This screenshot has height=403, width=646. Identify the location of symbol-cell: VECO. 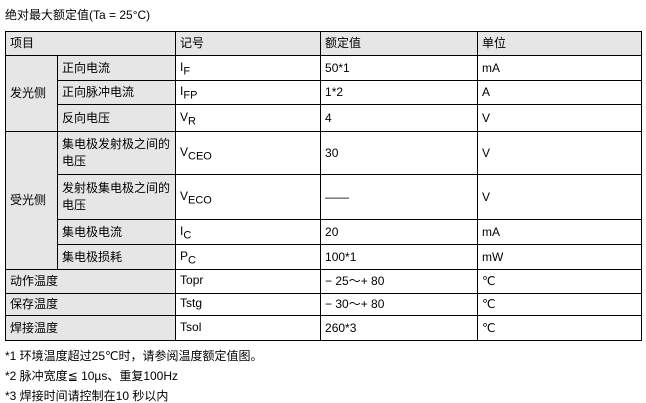
(248, 197).